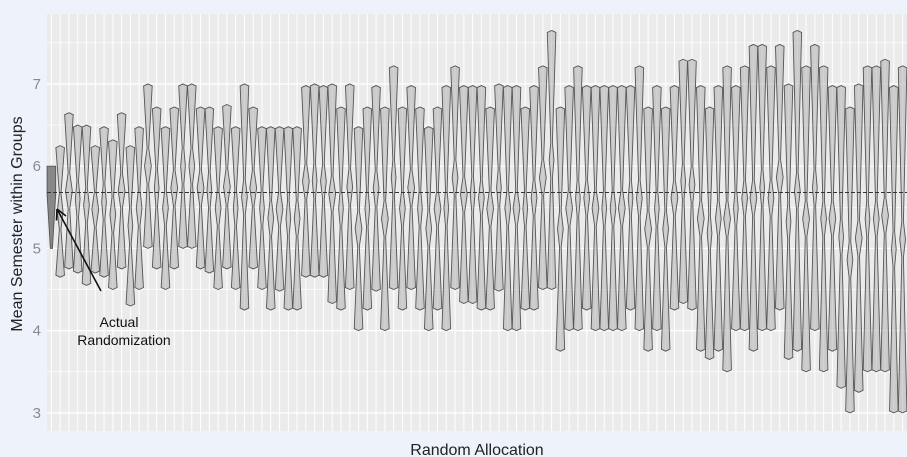 Image resolution: width=907 pixels, height=457 pixels. What do you see at coordinates (123, 340) in the screenshot?
I see `annotation-line-2: Randomization` at bounding box center [123, 340].